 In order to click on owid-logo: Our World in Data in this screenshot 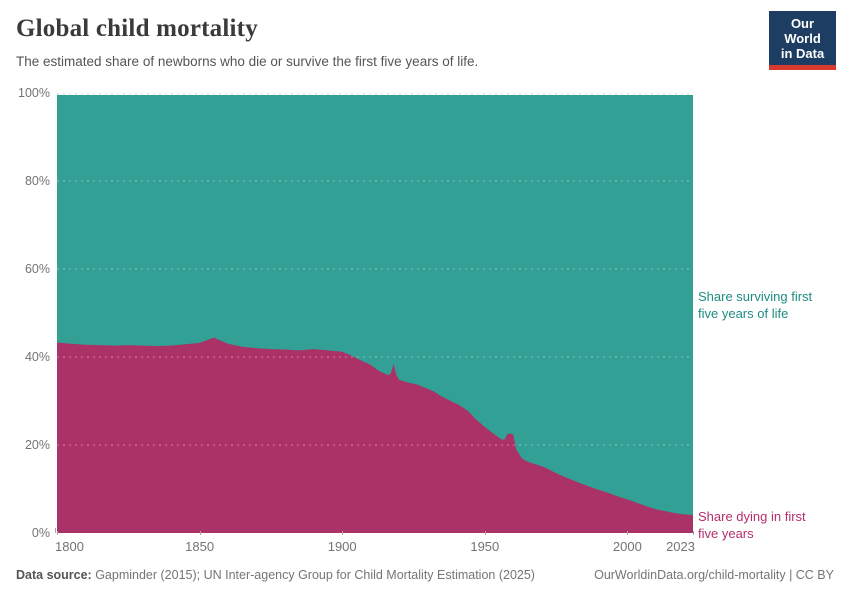, I will do `click(802, 40)`.